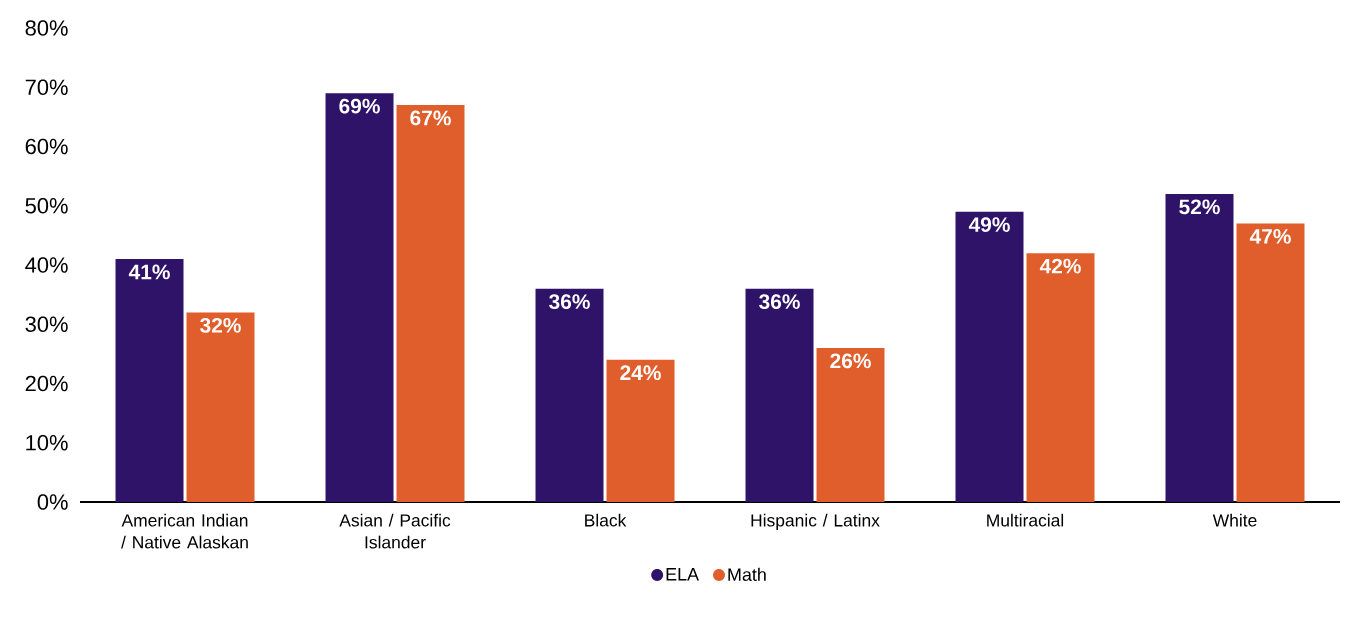 This screenshot has height=618, width=1347. I want to click on data-label: 32%, so click(220, 325).